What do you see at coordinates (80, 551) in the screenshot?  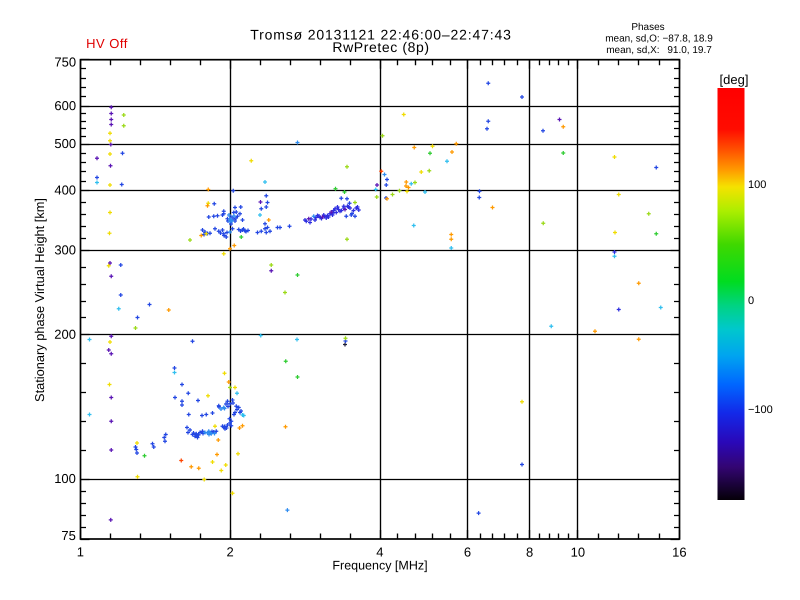 I see `svg-text: 1` at bounding box center [80, 551].